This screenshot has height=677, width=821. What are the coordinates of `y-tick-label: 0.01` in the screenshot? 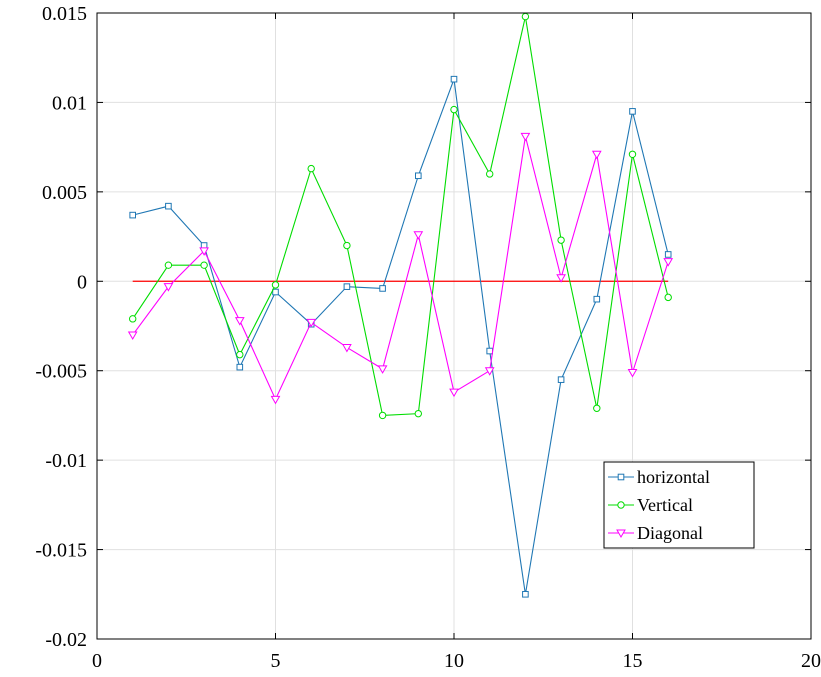 It's located at (69, 103).